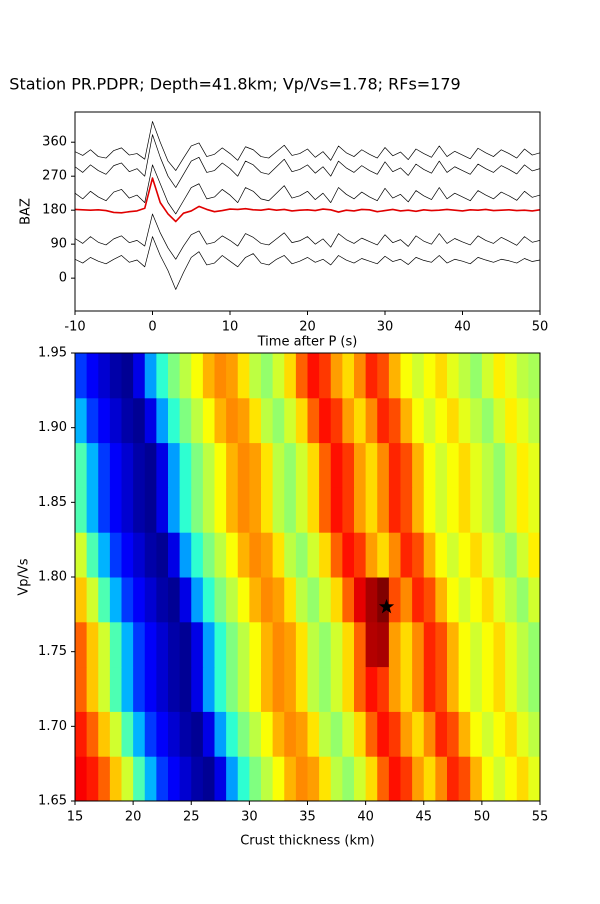 This screenshot has height=904, width=600. I want to click on y-tick-label: 360, so click(54, 142).